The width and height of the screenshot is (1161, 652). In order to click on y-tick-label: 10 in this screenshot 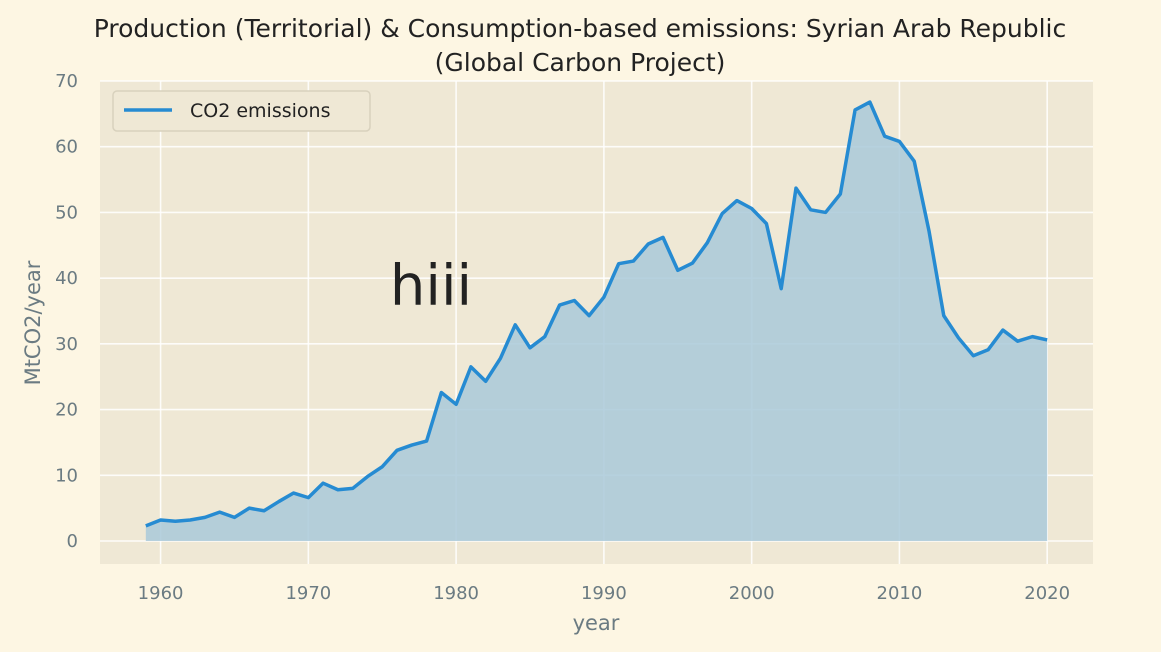, I will do `click(66, 475)`.